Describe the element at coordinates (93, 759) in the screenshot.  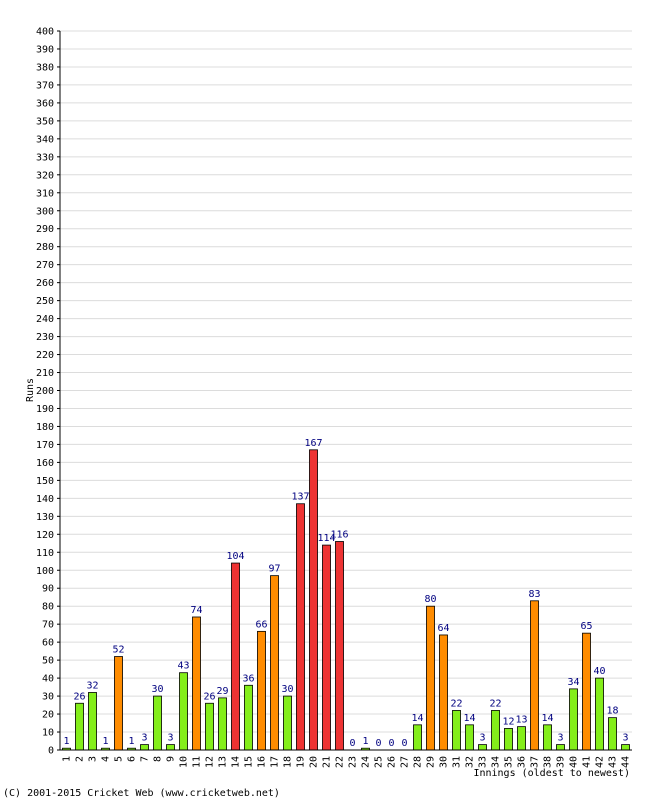
I see `x-tick-label: 3` at that location.